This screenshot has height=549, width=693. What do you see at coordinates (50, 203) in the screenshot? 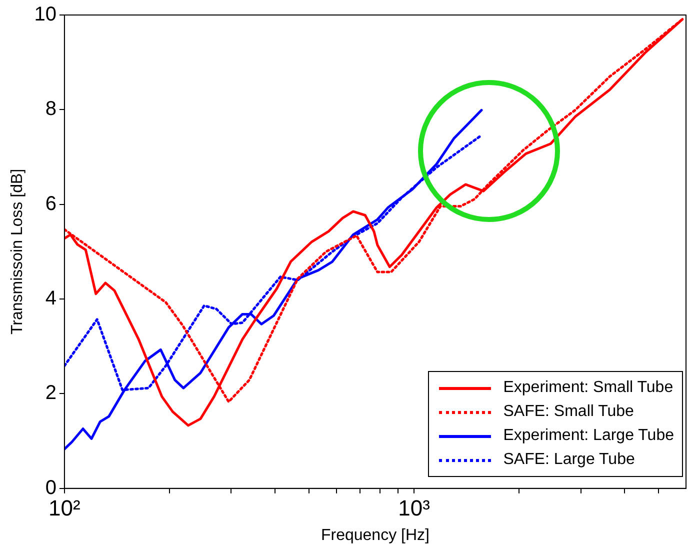
I see `y-tick-label: 6` at bounding box center [50, 203].